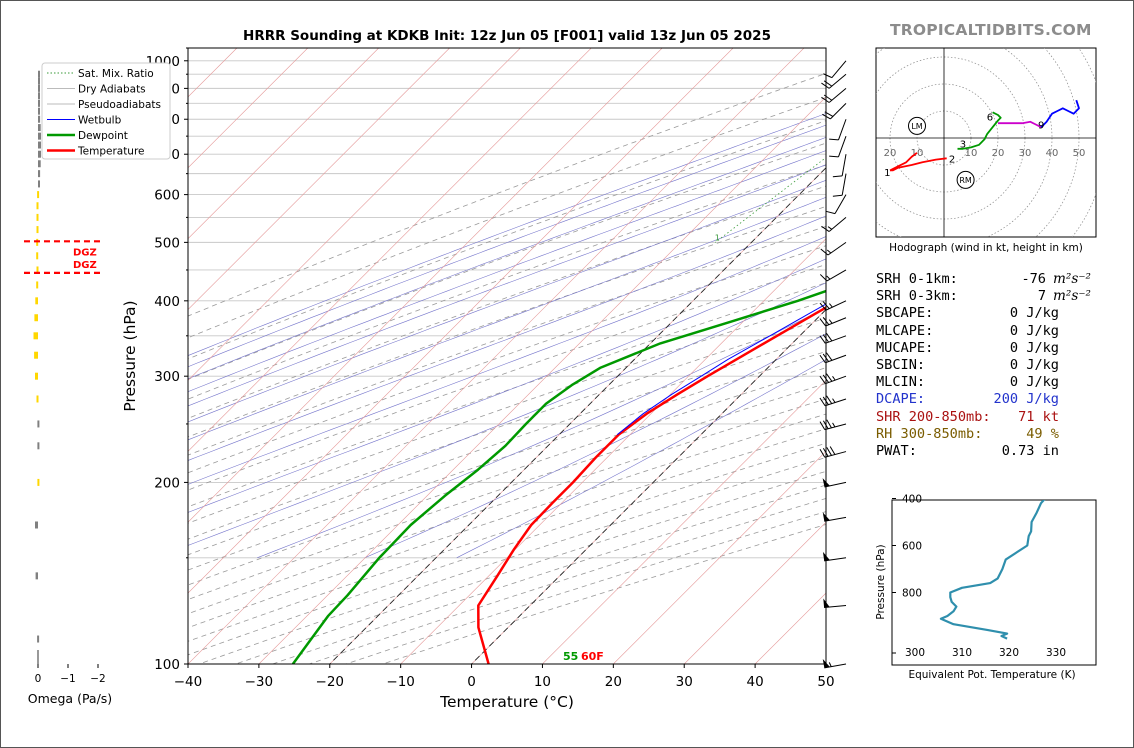 The height and width of the screenshot is (748, 1134). What do you see at coordinates (721, 369) in the screenshot?
I see `wetbulb-profile` at bounding box center [721, 369].